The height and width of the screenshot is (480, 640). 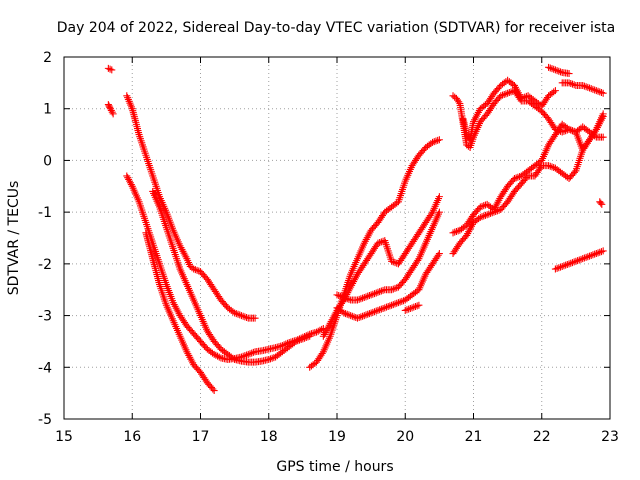 I want to click on x-tick-label: 21, so click(x=474, y=437).